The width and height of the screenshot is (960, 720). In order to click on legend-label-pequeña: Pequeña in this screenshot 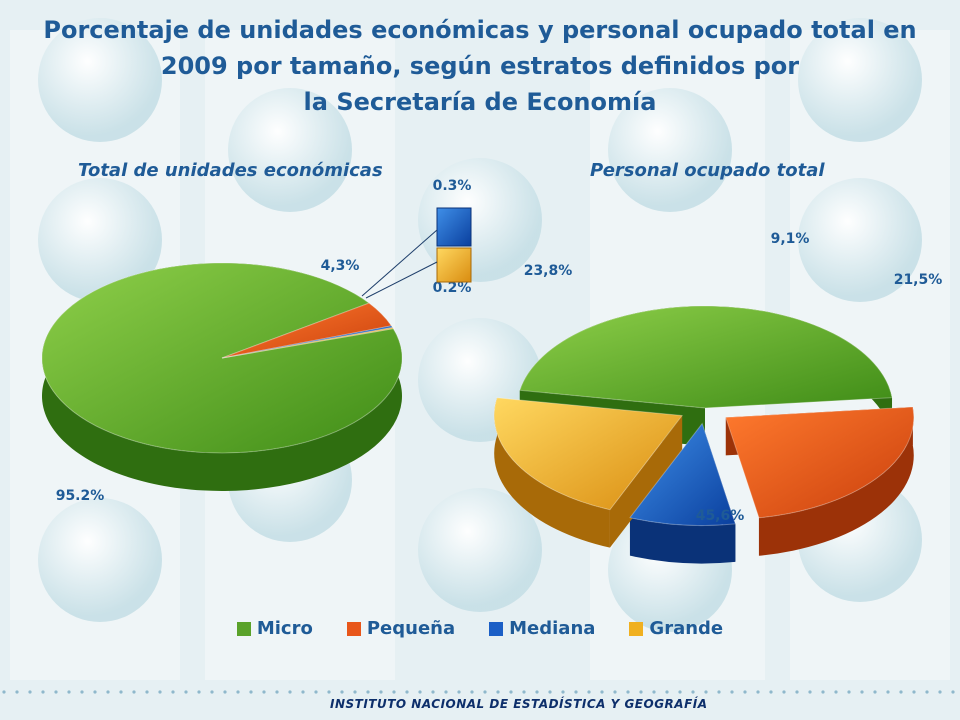, I will do `click(411, 628)`.